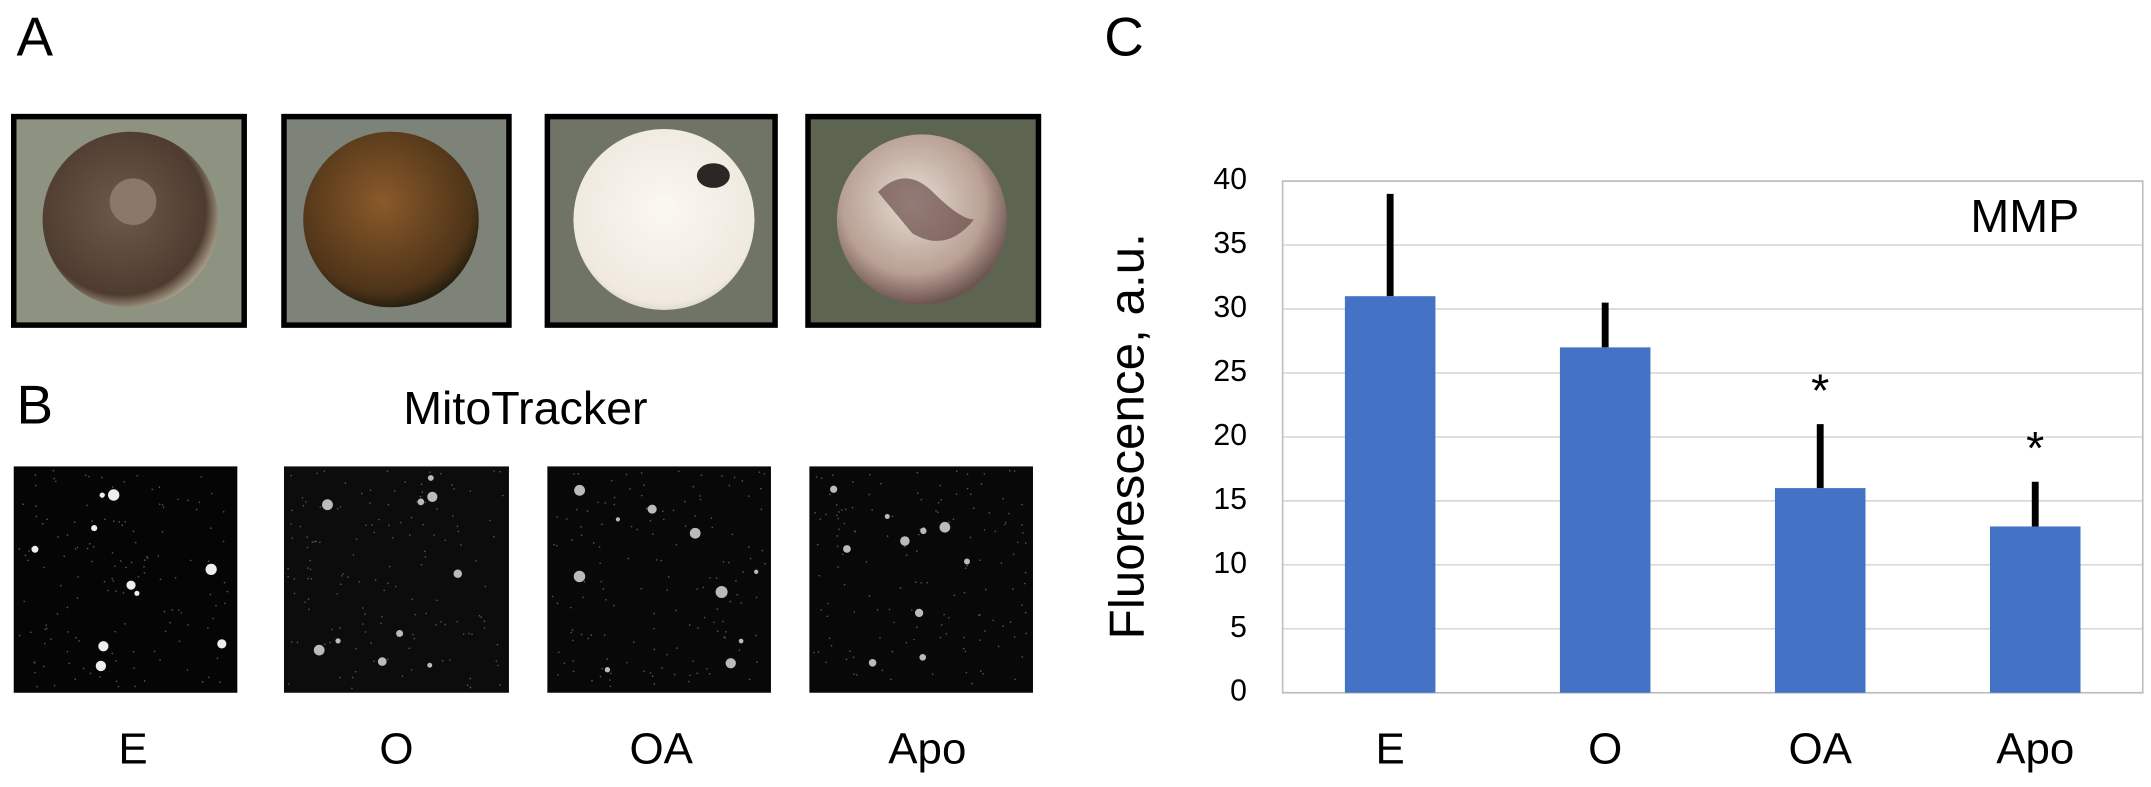 The image size is (2151, 787). I want to click on y-tick-label: 20, so click(1230, 435).